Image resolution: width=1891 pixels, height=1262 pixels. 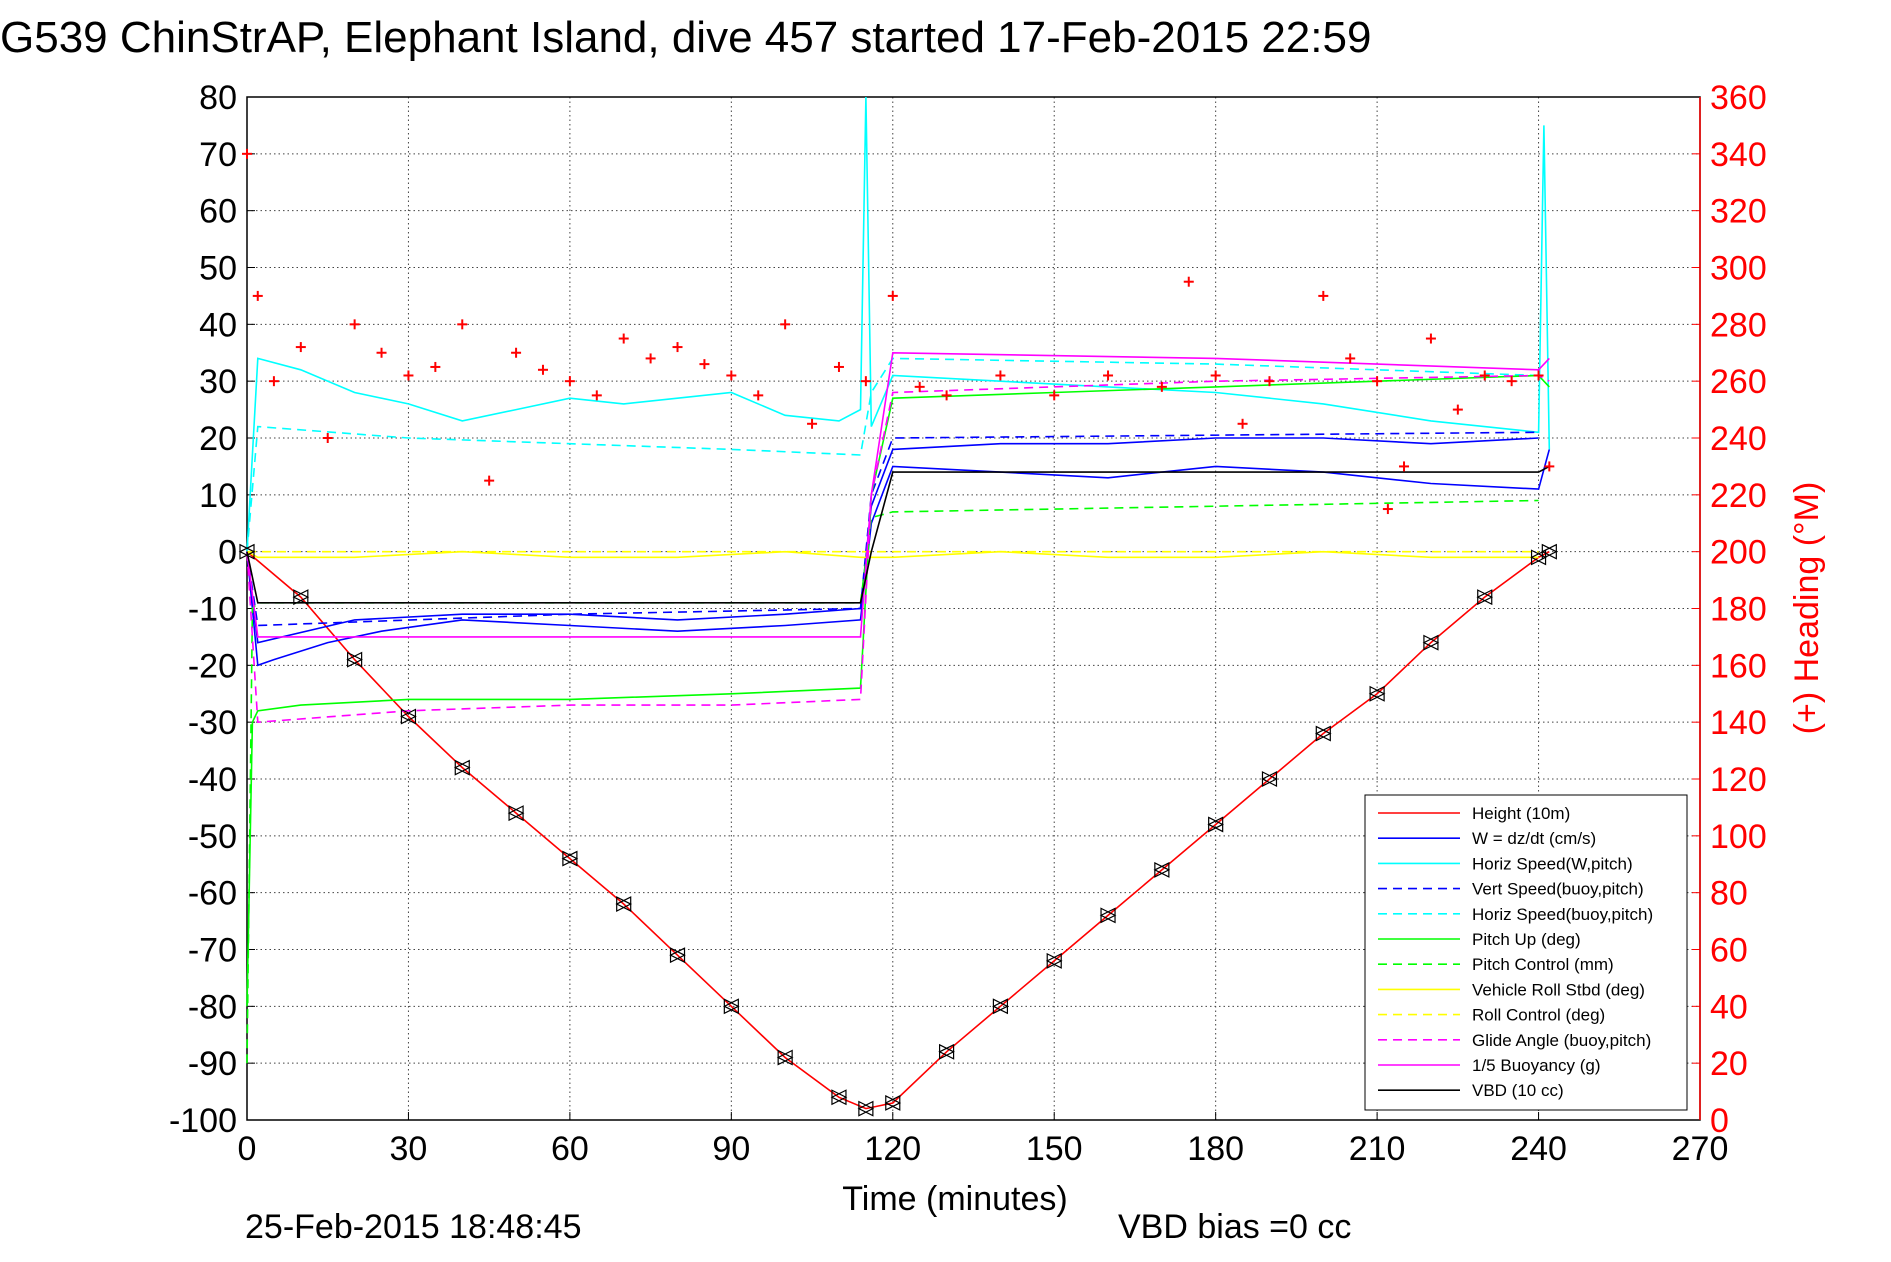 I want to click on legend-label: Vehicle Roll Stbd (deg), so click(x=1558, y=989).